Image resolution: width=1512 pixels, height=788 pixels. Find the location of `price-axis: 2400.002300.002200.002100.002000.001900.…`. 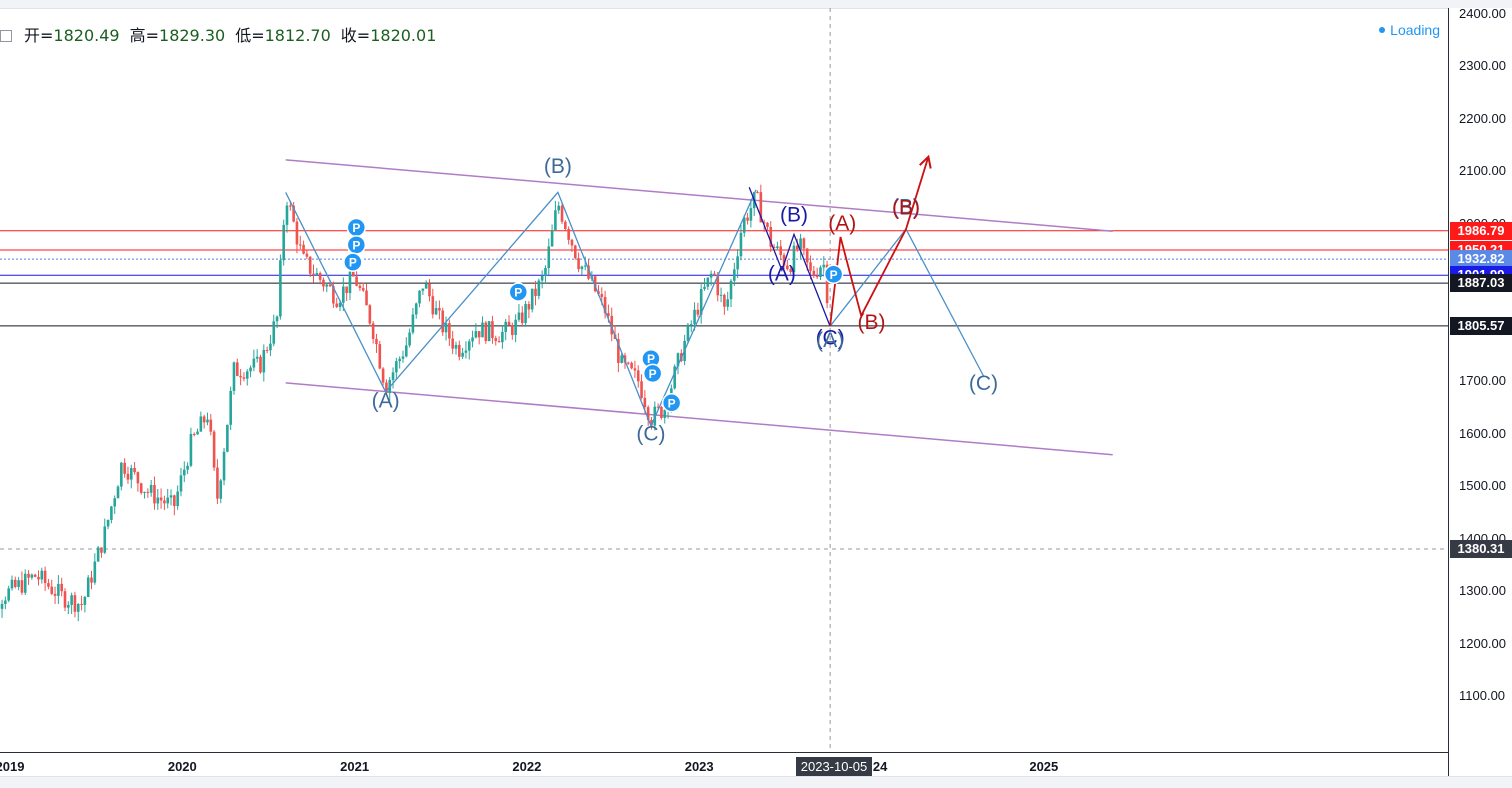

price-axis: 2400.002300.002200.002100.002000.001900.… is located at coordinates (1480, 392).